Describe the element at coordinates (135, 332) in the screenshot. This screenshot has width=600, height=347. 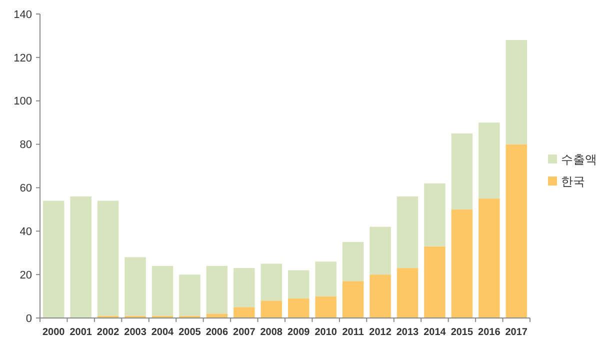
I see `x-tick-label: 2003` at that location.